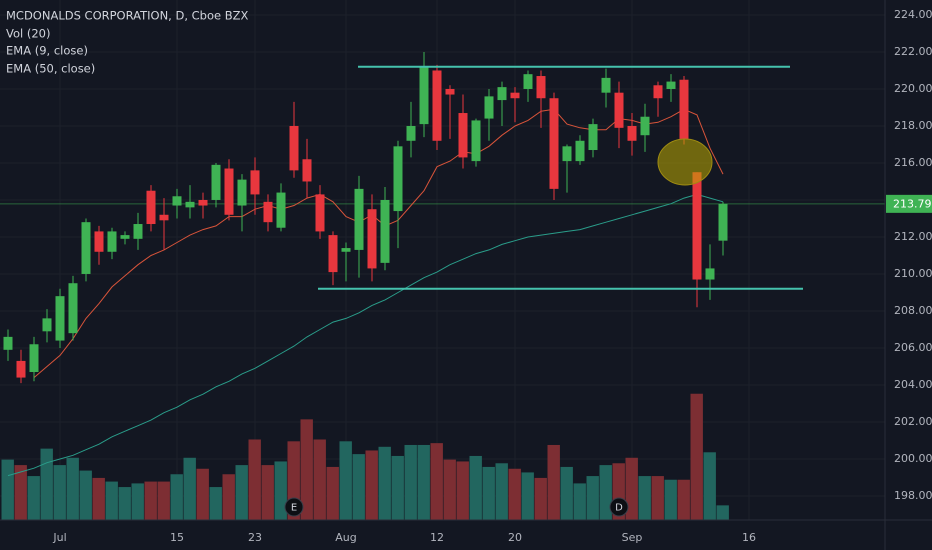 The height and width of the screenshot is (550, 932). Describe the element at coordinates (913, 125) in the screenshot. I see `y-tick-label: 218.00` at that location.